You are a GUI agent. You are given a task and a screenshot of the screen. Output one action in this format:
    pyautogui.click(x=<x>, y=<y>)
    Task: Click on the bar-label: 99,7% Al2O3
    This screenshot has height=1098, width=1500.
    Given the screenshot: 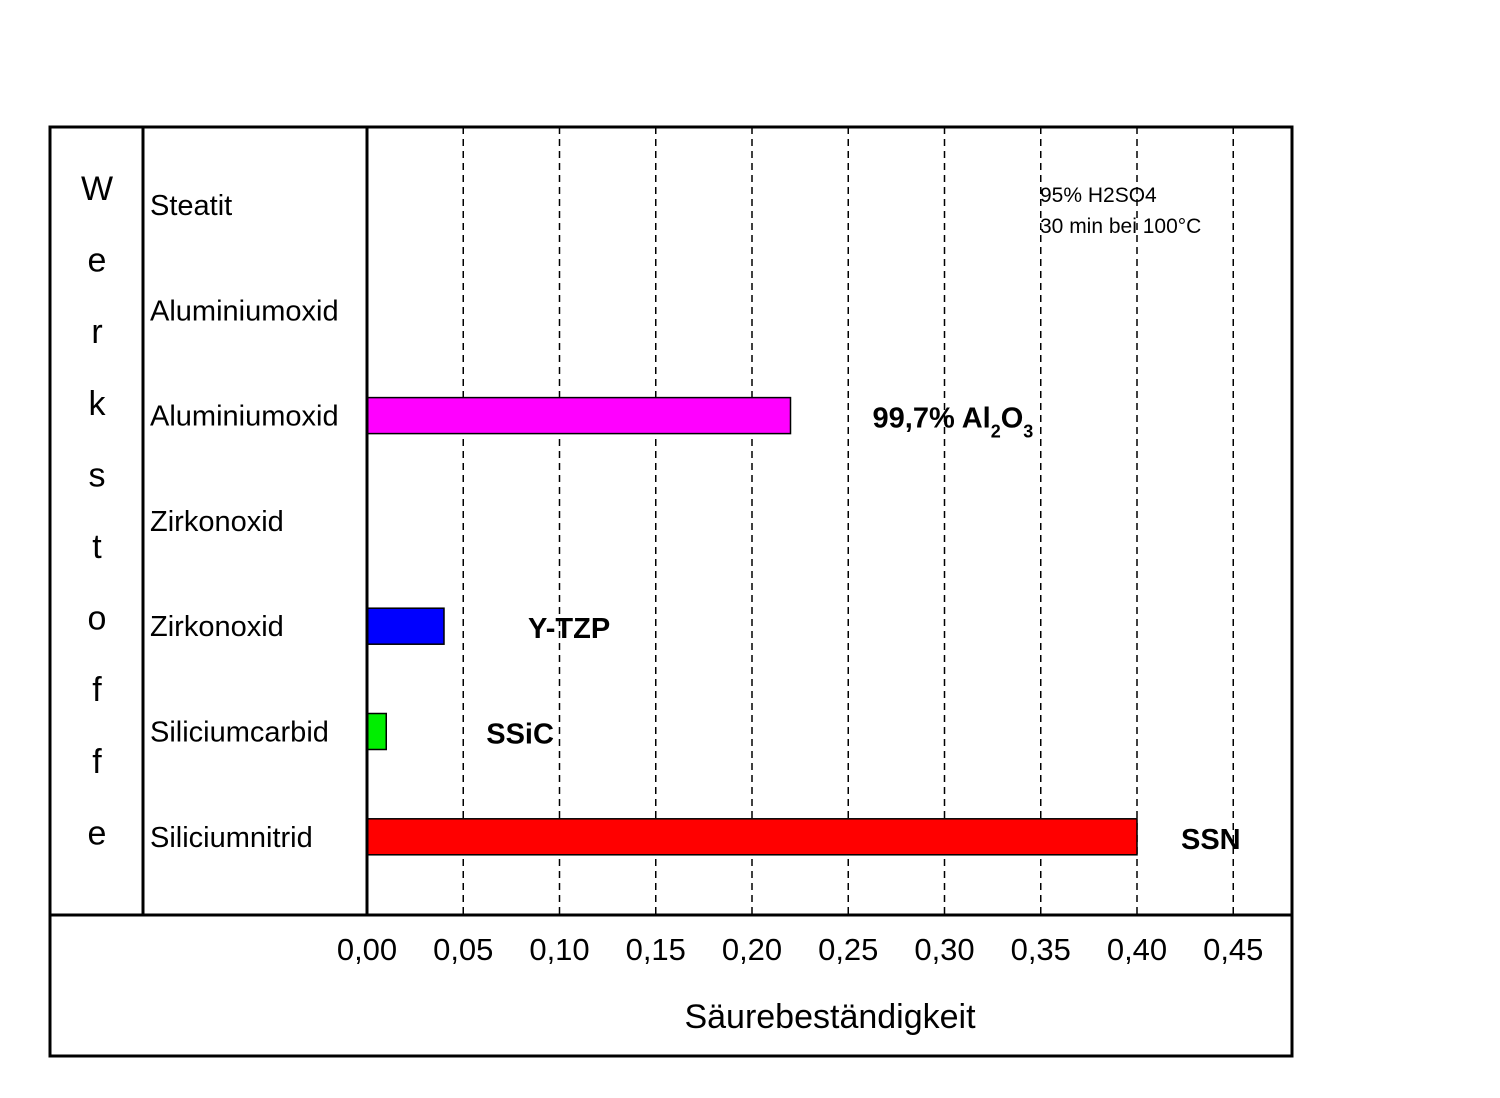 What is the action you would take?
    pyautogui.click(x=953, y=422)
    